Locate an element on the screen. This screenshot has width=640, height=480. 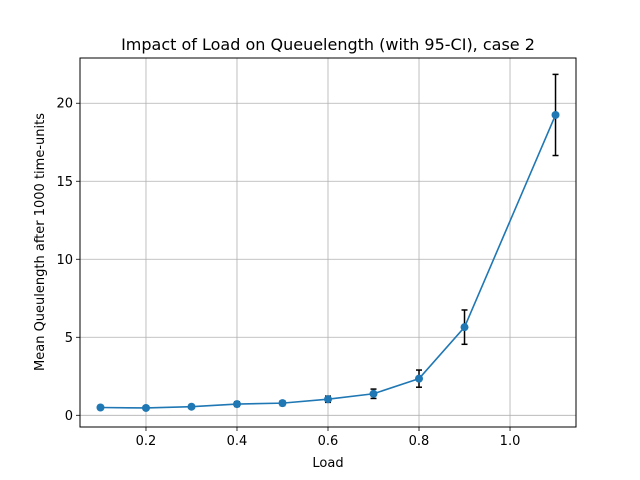
y-tick-label: 5 is located at coordinates (69, 338).